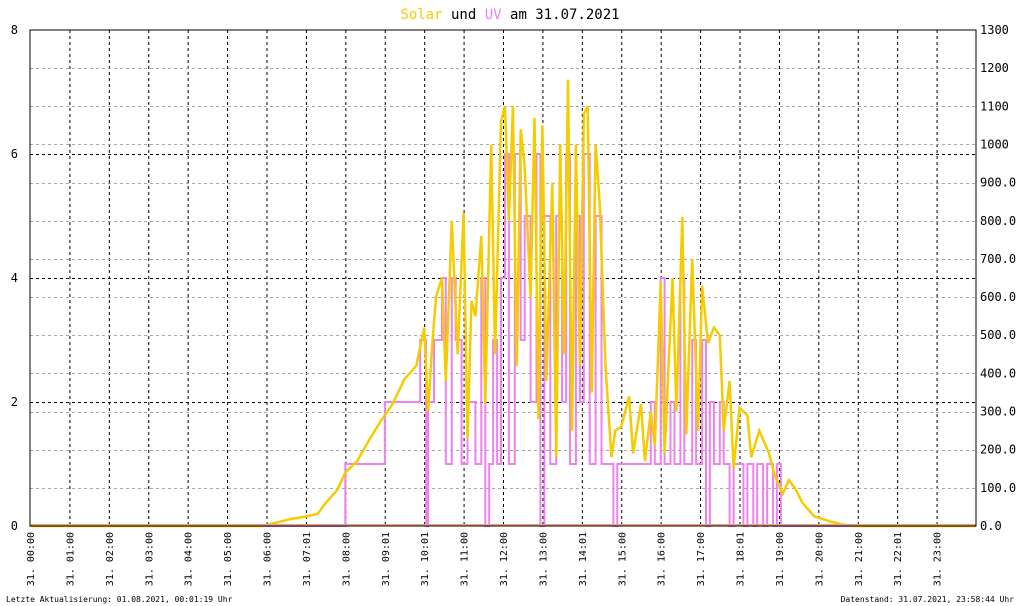 Image resolution: width=1020 pixels, height=606 pixels. I want to click on svg-text:Solar und: Solar und UV am 31.07.2021, so click(509, 15).